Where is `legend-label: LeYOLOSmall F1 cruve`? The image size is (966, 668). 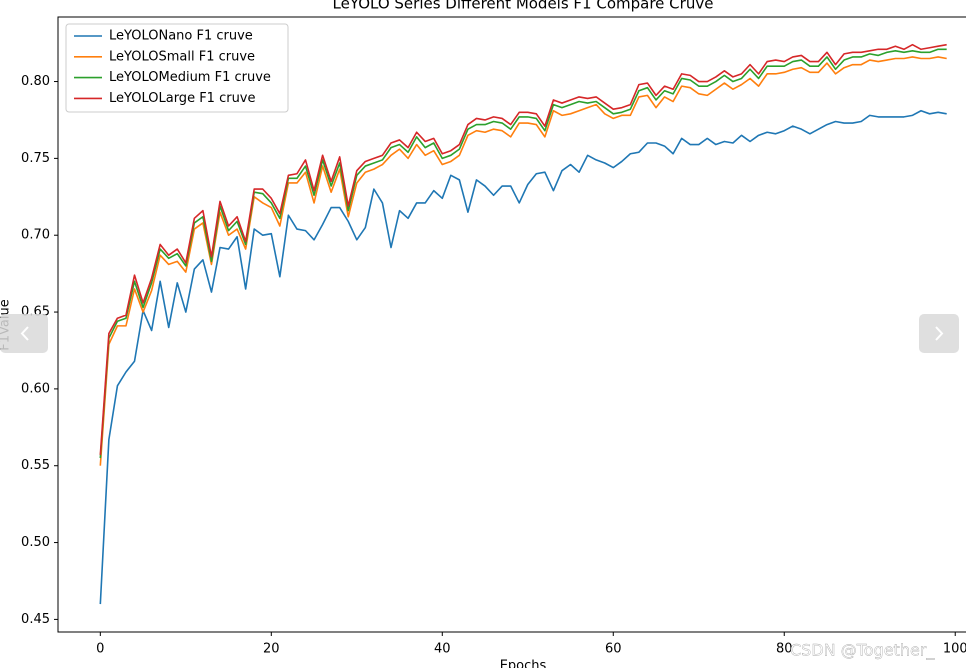
legend-label: LeYOLOSmall F1 cruve is located at coordinates (182, 56).